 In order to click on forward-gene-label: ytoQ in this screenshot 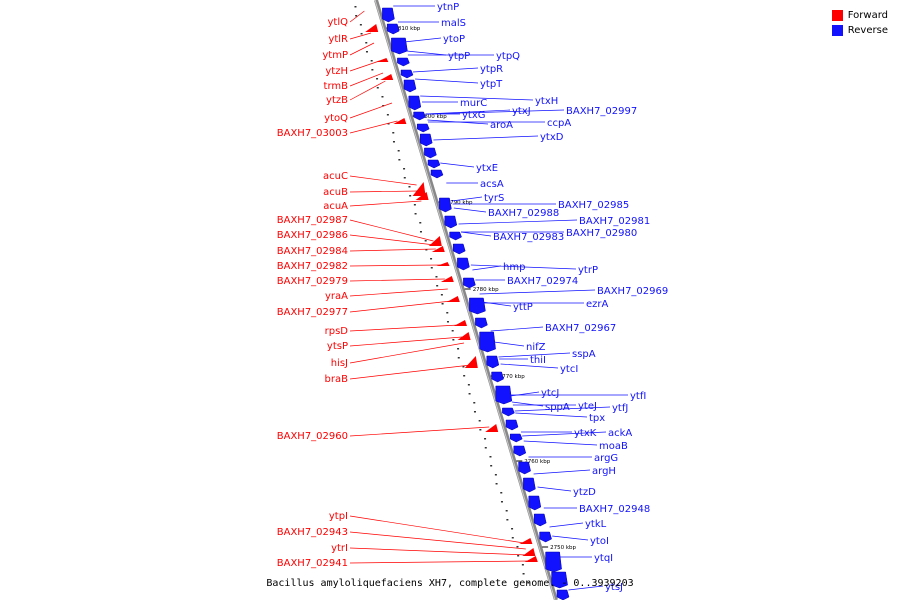, I will do `click(336, 118)`.